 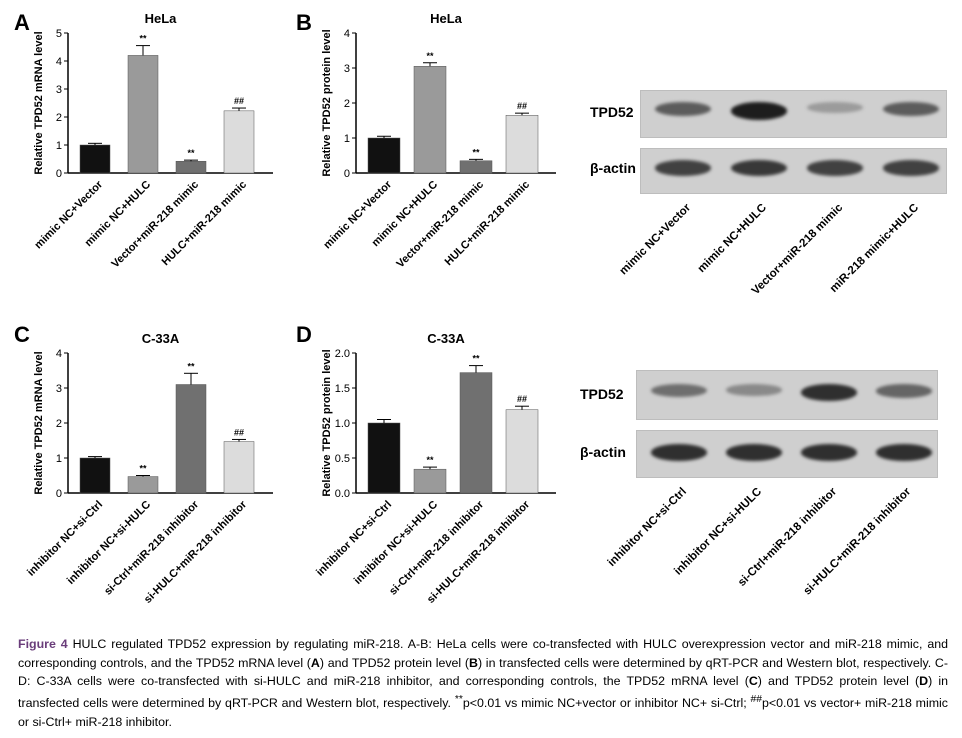 I want to click on y-tick-label: 1.5, so click(x=342, y=389).